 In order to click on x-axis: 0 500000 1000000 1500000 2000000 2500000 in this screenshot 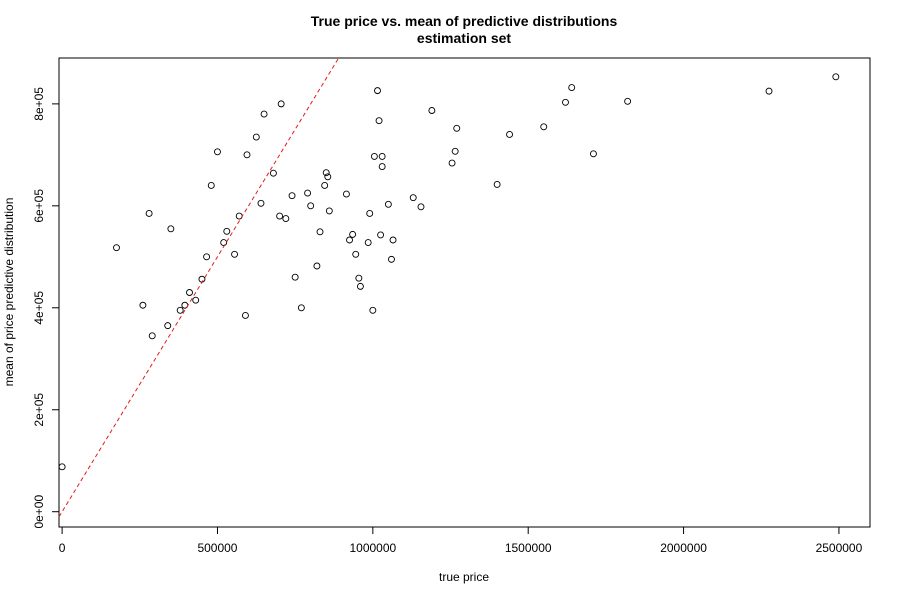, I will do `click(461, 541)`.